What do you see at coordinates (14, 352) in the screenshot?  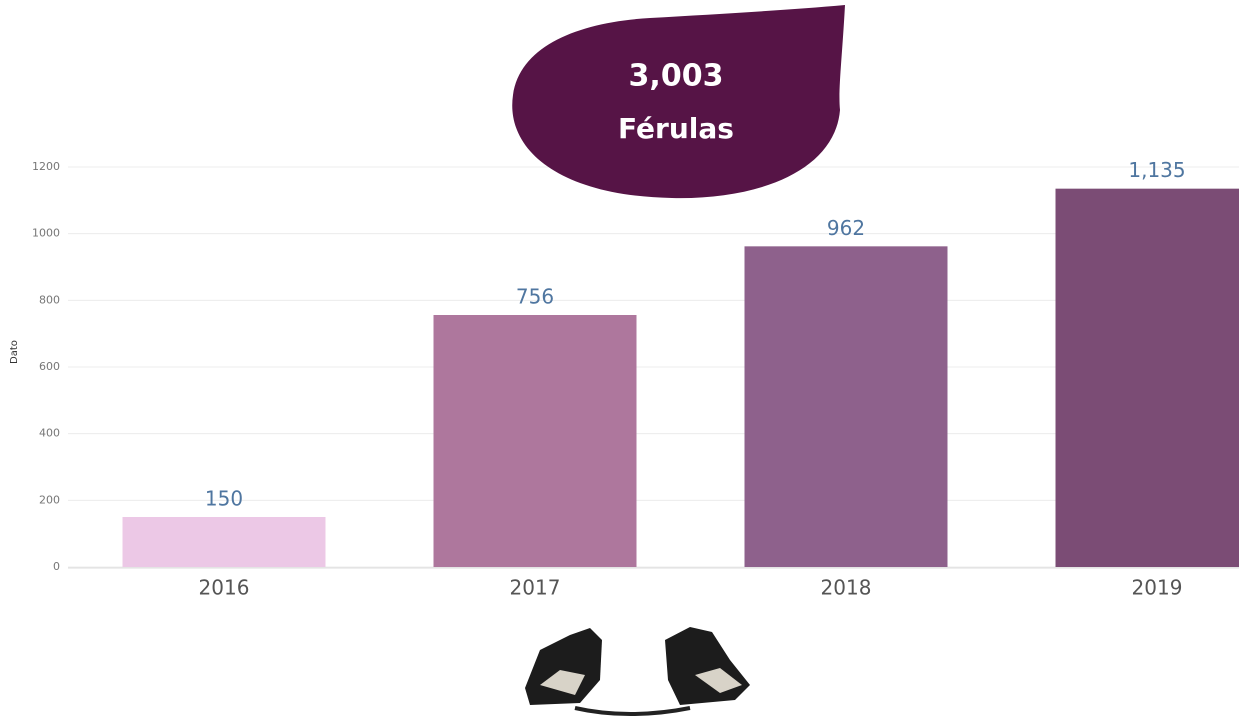 I see `y-axis-title: Dato` at bounding box center [14, 352].